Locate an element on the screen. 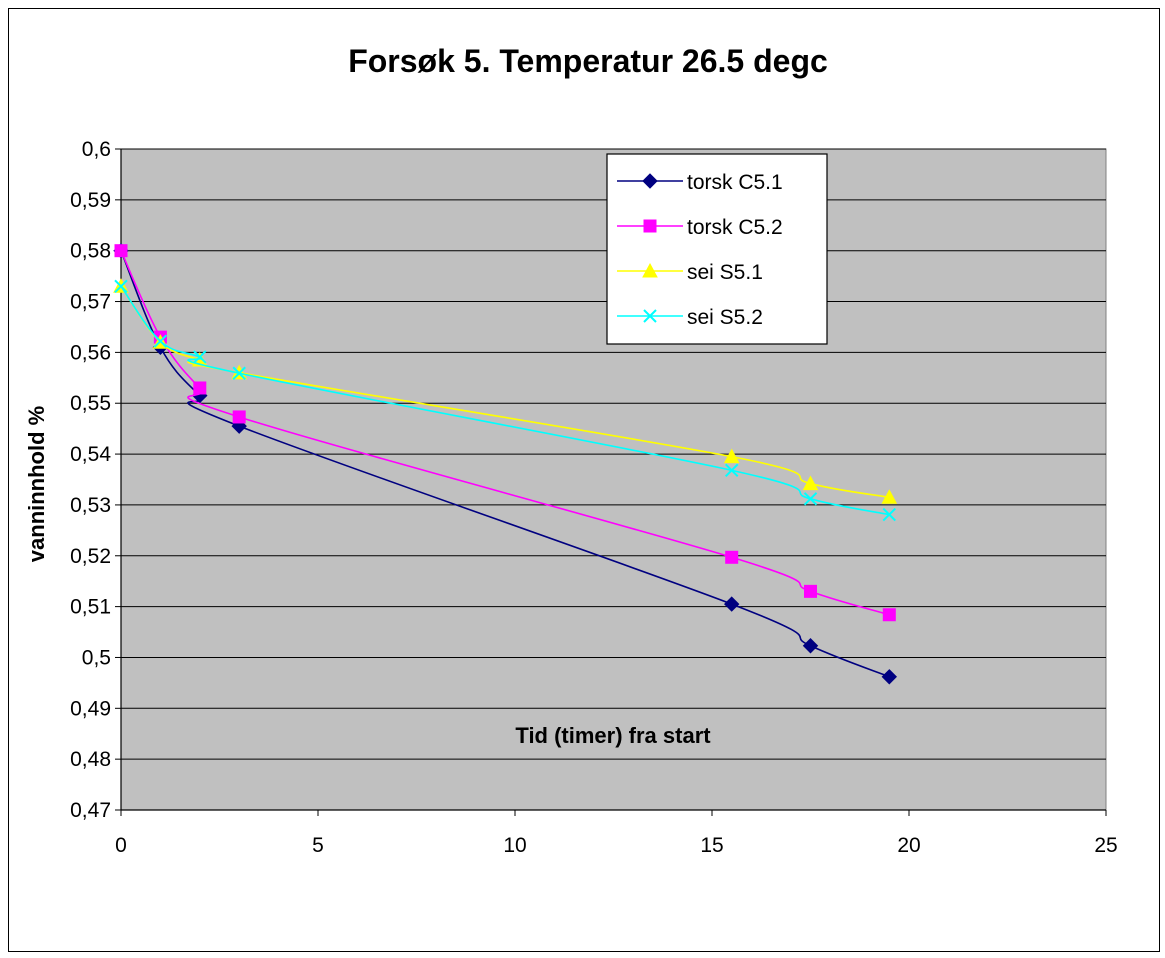 The height and width of the screenshot is (958, 1165). legend-item: torsk C5.1 is located at coordinates (700, 182).